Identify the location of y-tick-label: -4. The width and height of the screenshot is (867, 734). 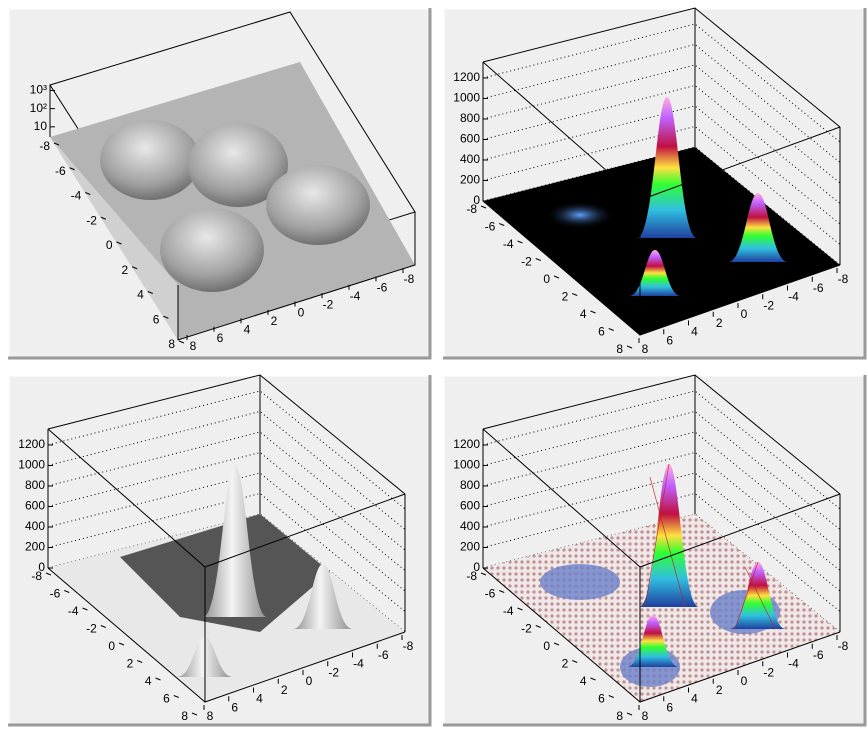
(508, 244).